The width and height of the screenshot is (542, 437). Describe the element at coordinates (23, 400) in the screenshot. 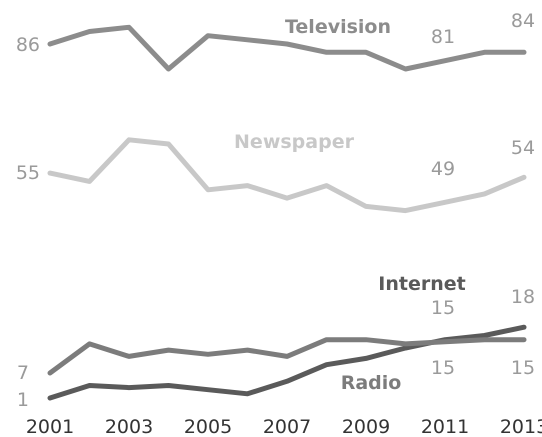

I see `internet-first-label: 1` at that location.